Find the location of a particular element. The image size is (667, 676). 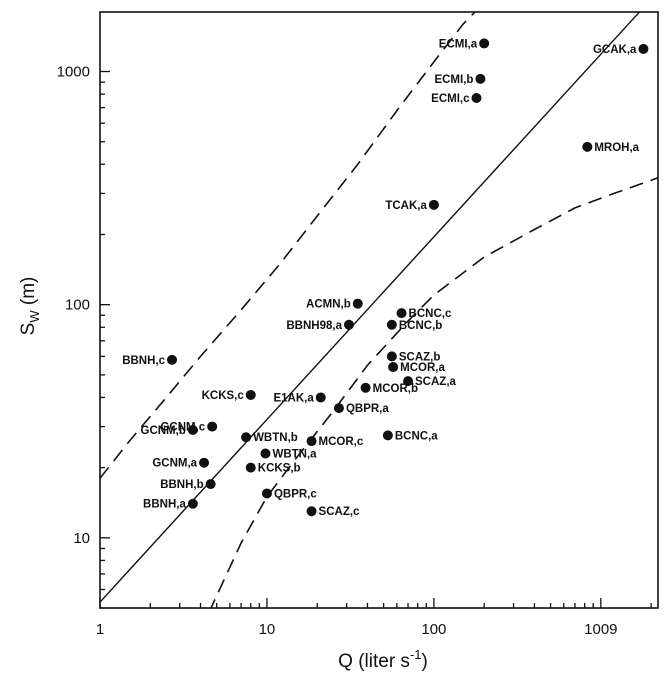

data-point-label: KCKS,b is located at coordinates (279, 469).